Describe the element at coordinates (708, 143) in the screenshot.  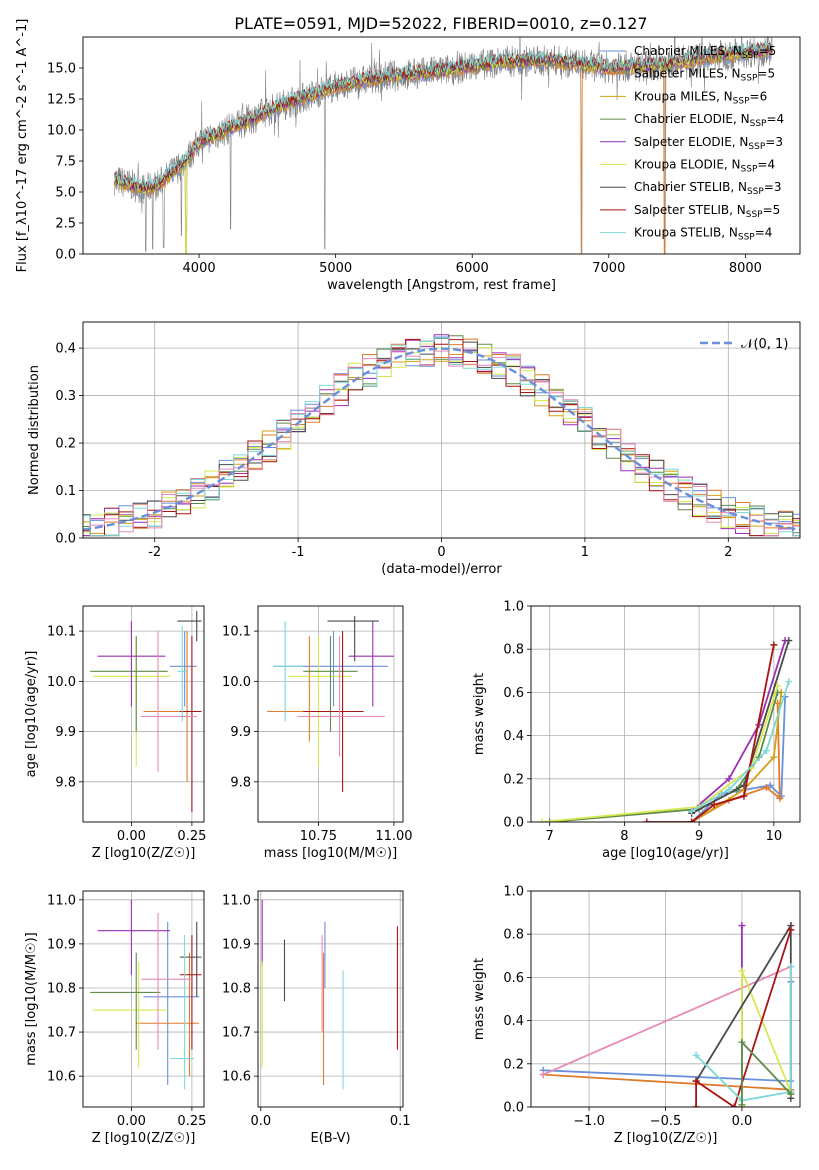
I see `legend-entry: Salpeter ELODIE, NSSP=3` at that location.